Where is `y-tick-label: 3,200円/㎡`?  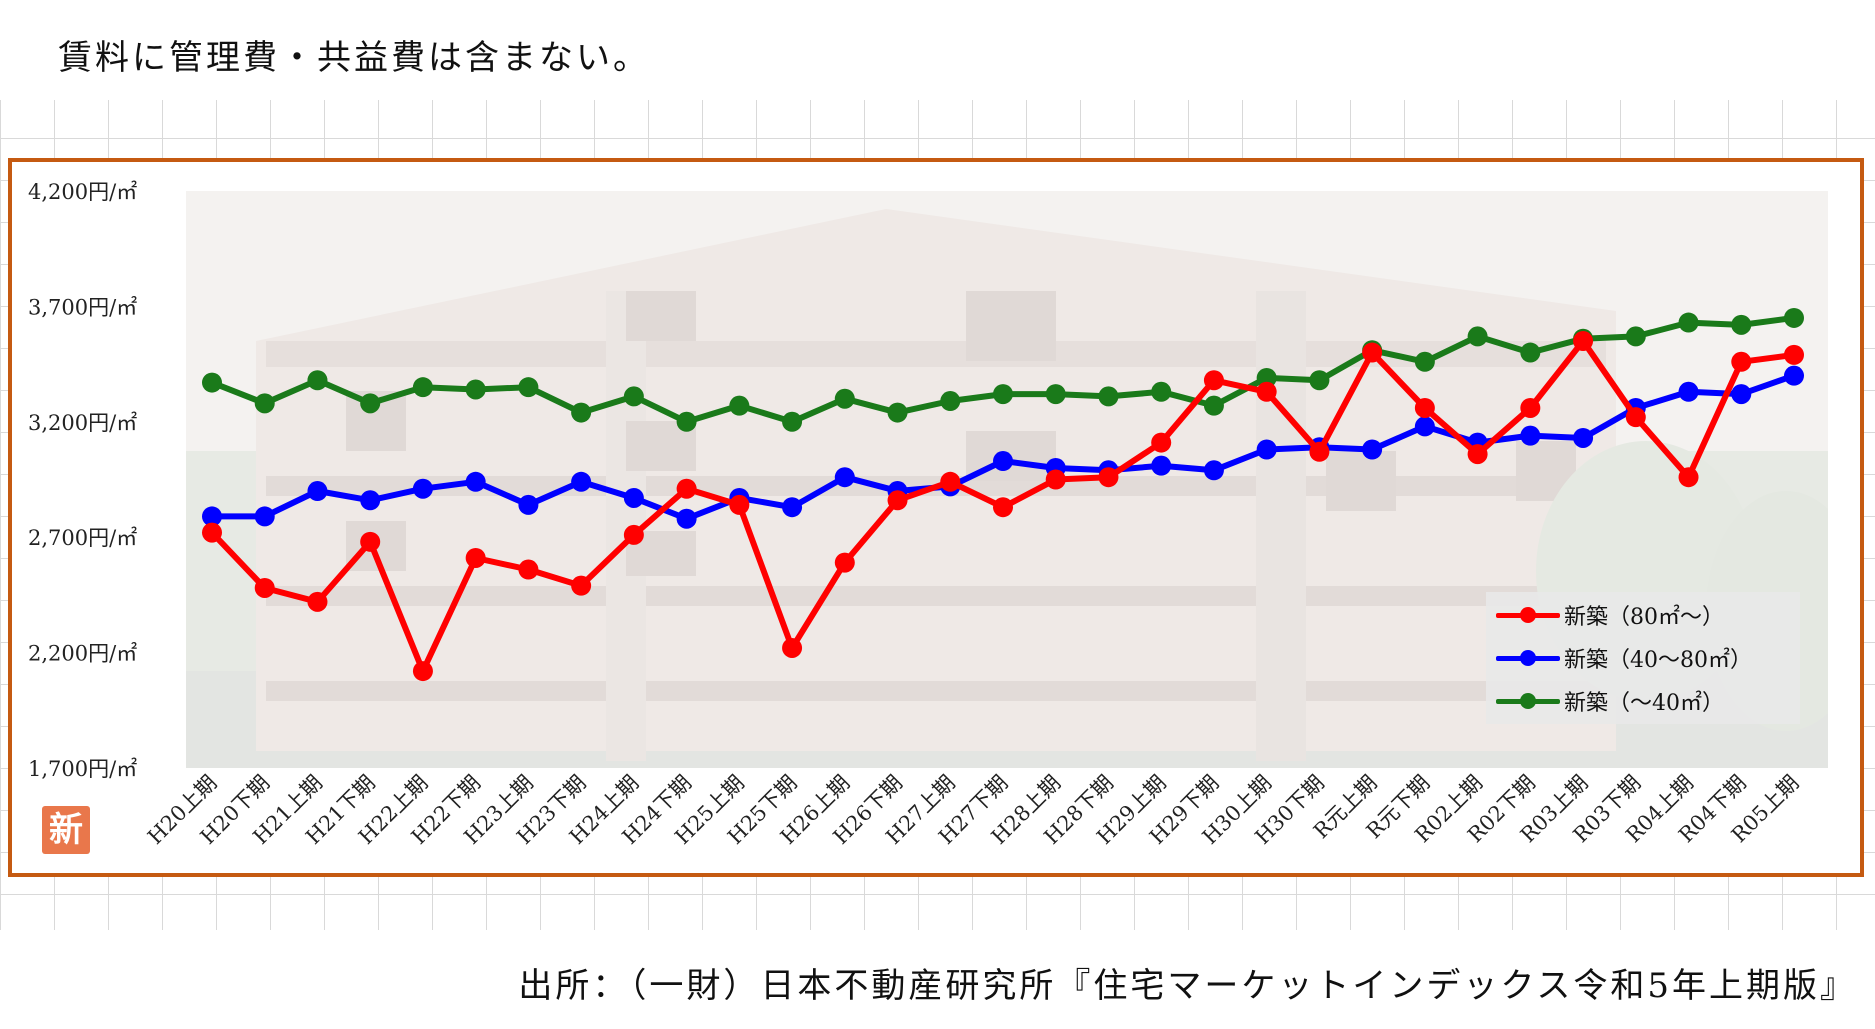 y-tick-label: 3,200円/㎡ is located at coordinates (82, 423).